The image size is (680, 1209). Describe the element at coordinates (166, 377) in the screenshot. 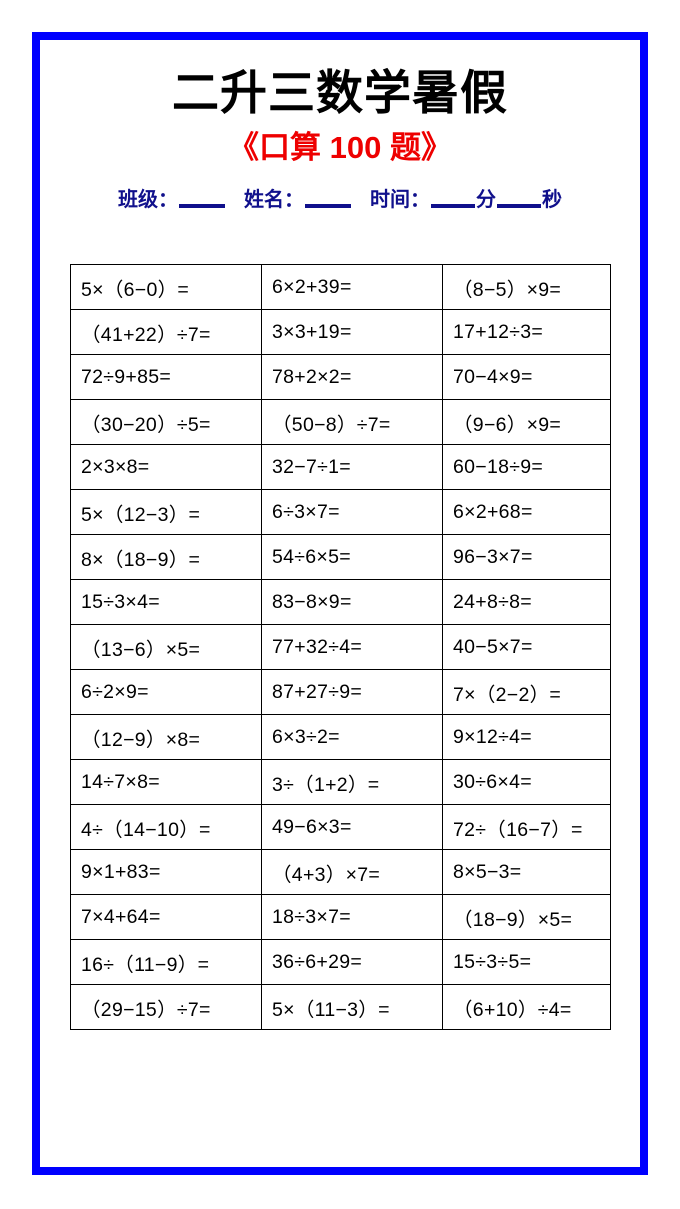

I see `problem-cell: 72÷9+85=` at that location.